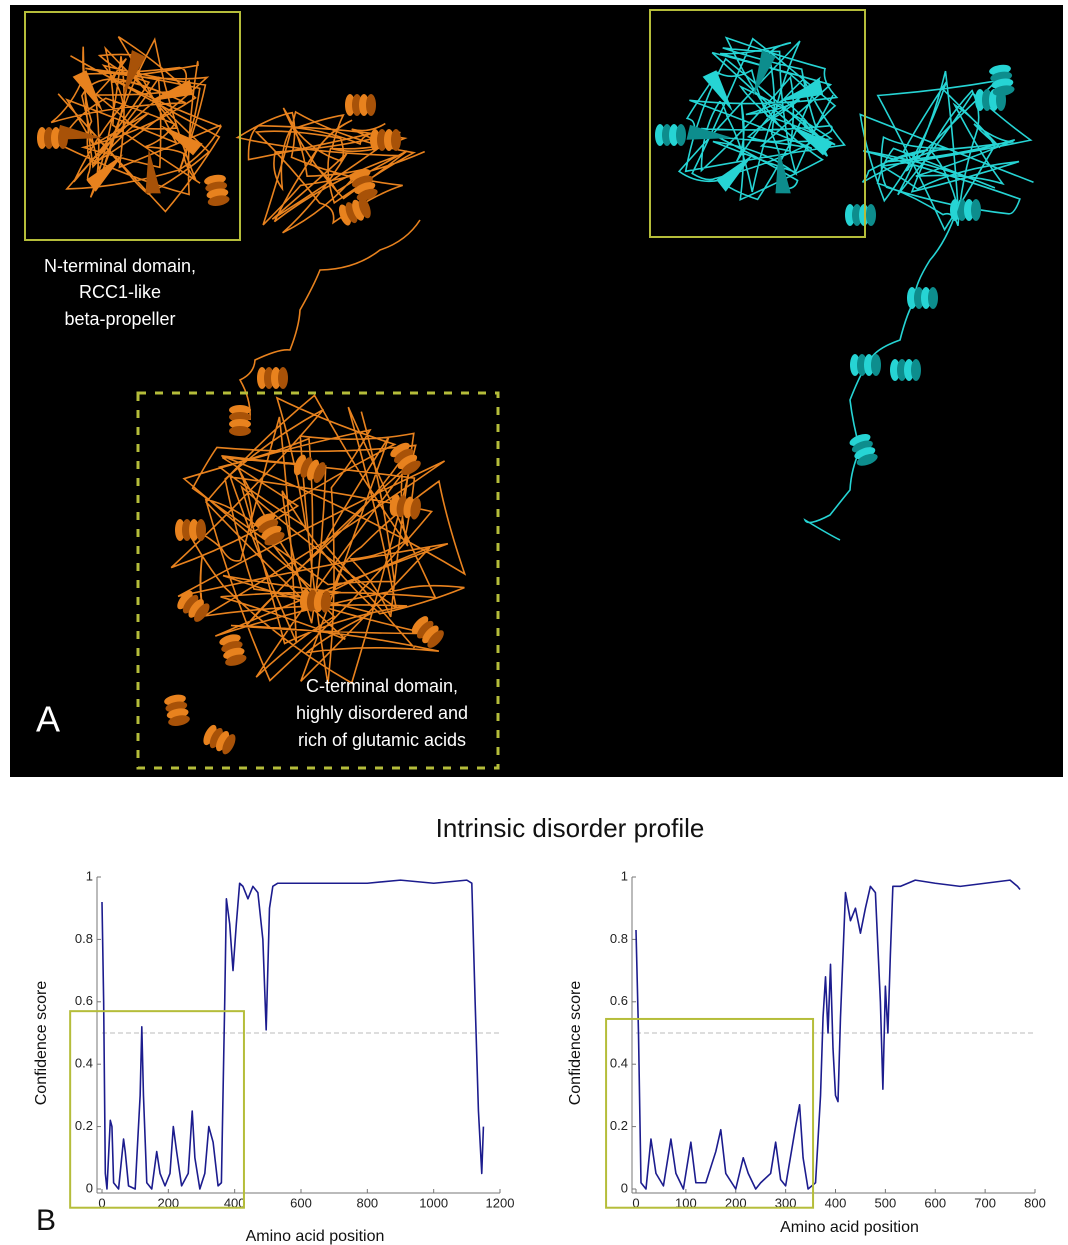 The height and width of the screenshot is (1245, 1068). Describe the element at coordinates (46, 1220) in the screenshot. I see `panel-label: B` at that location.